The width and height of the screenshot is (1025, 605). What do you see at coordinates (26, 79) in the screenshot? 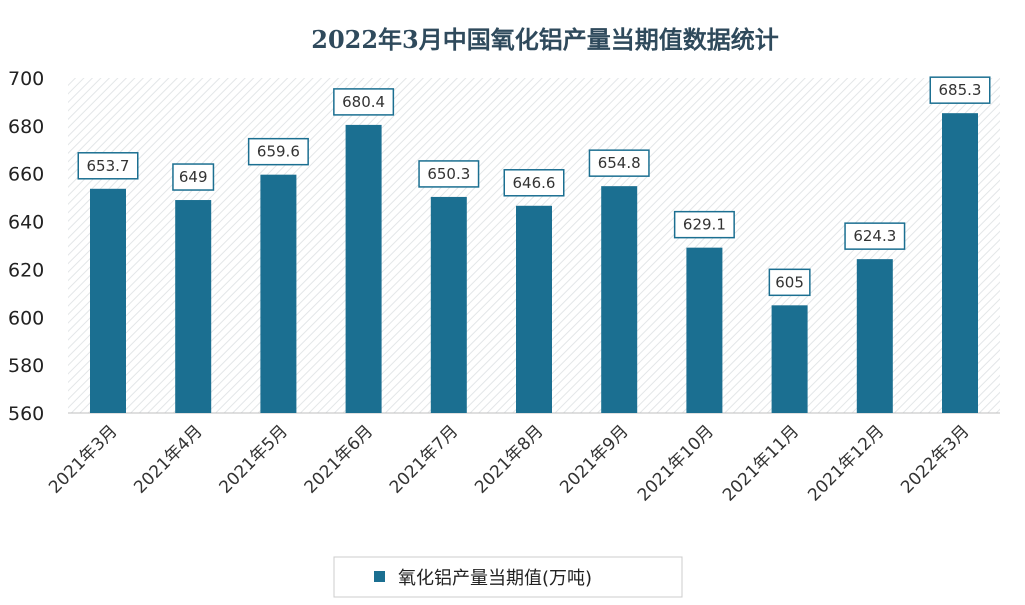
I see `y-tick-label: 700` at bounding box center [26, 79].